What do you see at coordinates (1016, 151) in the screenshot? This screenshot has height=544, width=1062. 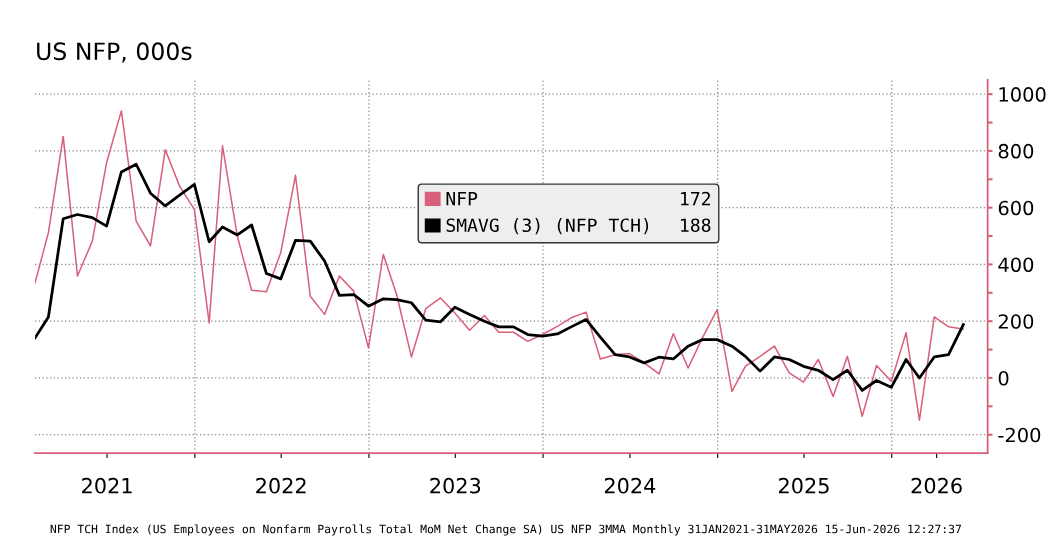 I see `y-tick-label: 800` at bounding box center [1016, 151].